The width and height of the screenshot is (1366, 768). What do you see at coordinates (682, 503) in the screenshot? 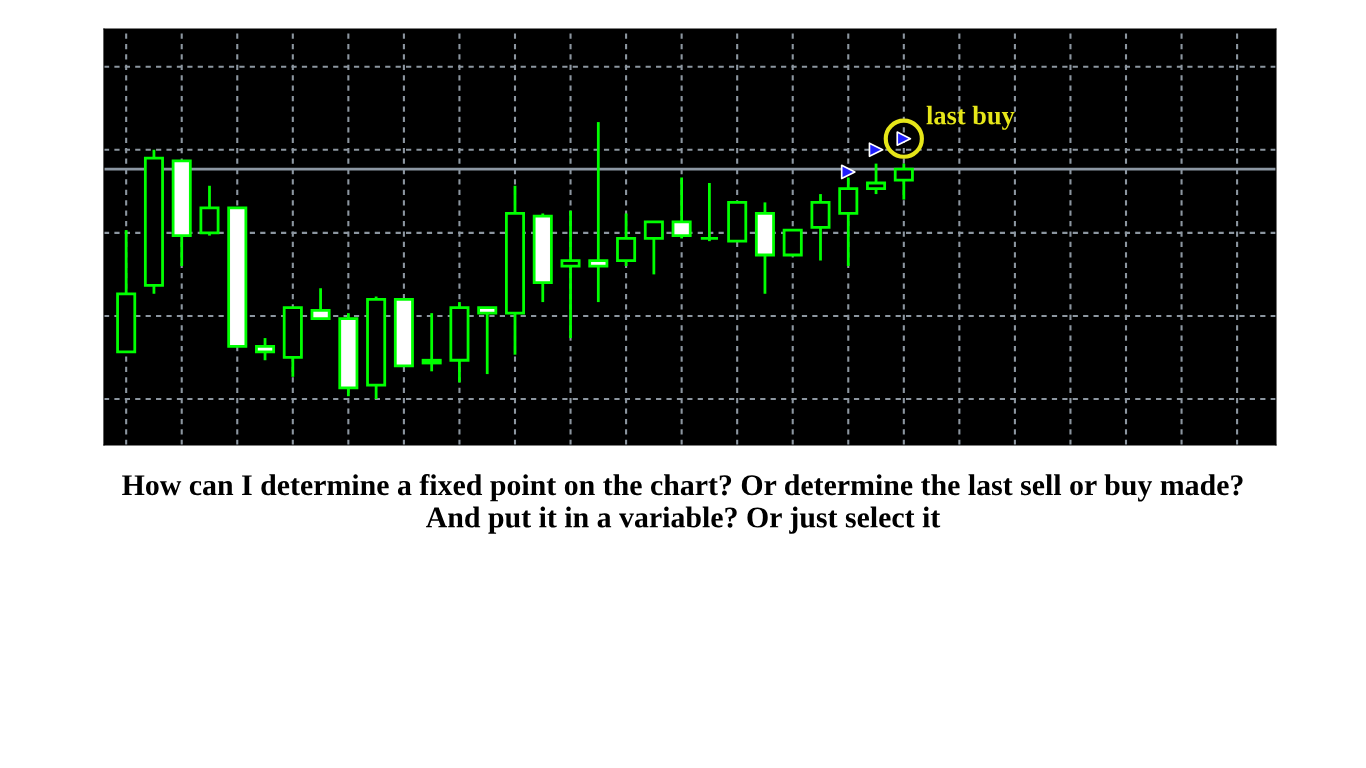
I see `text: How can I determine a fixed point on the chart? Or determine the last sell or buy made? And put it in a variable? Or just select it` at bounding box center [682, 503].